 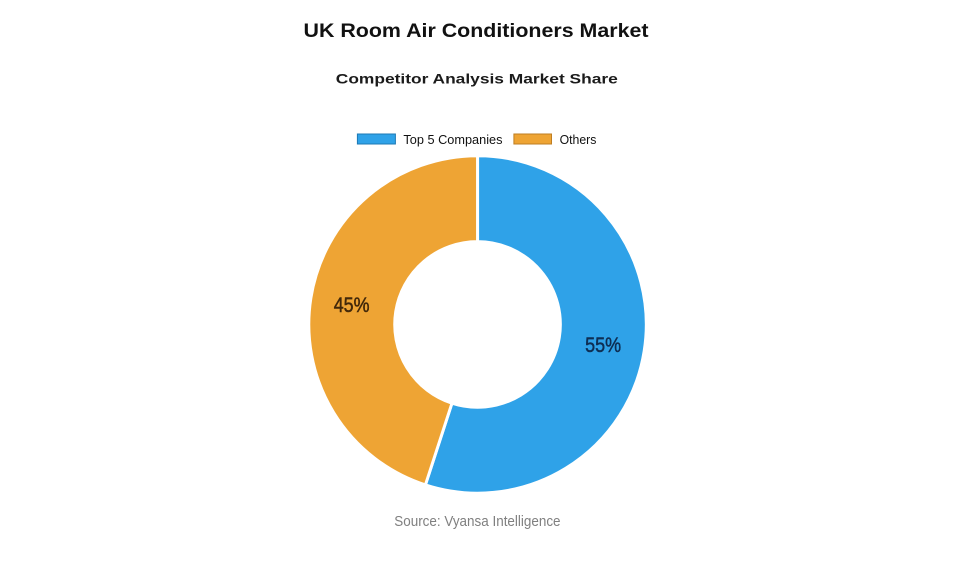 What do you see at coordinates (578, 140) in the screenshot?
I see `svg-text: Others` at bounding box center [578, 140].